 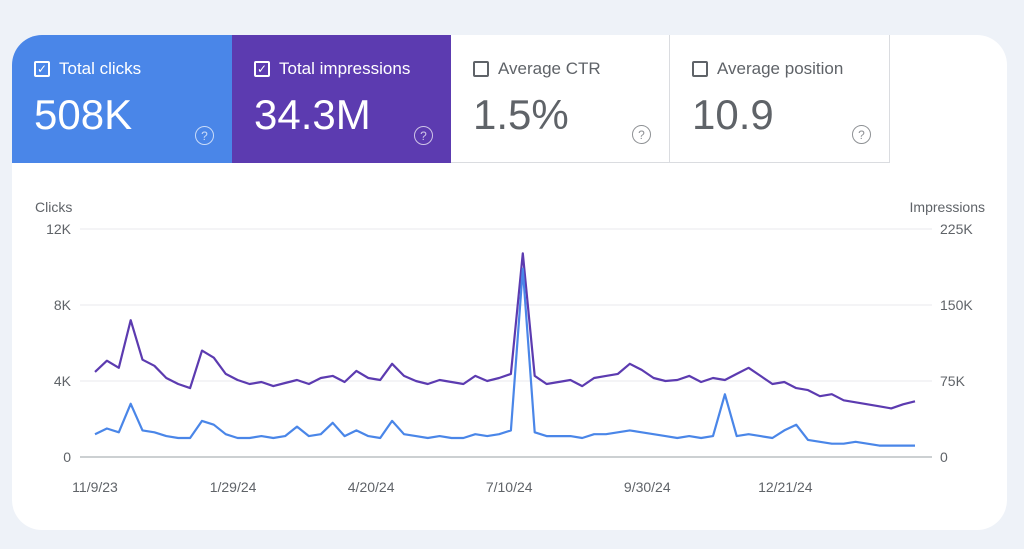 What do you see at coordinates (947, 207) in the screenshot?
I see `right-axis-label: Impressions` at bounding box center [947, 207].